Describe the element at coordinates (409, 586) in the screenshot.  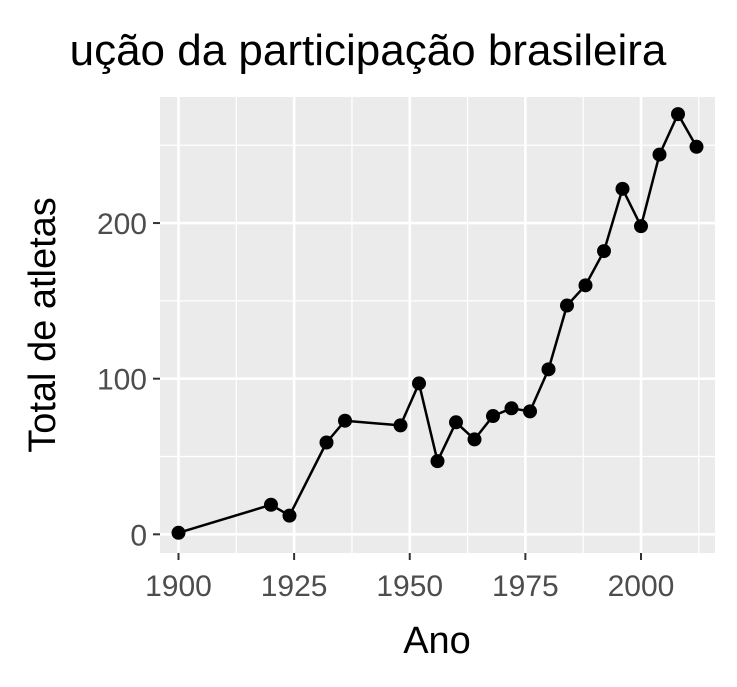
I see `x-tick-label: 1950` at that location.